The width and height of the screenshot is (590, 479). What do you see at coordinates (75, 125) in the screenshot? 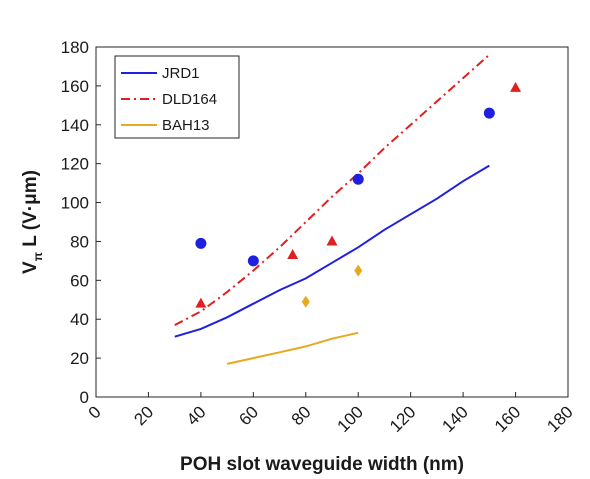
I see `y-tick-label: 140` at bounding box center [75, 125].